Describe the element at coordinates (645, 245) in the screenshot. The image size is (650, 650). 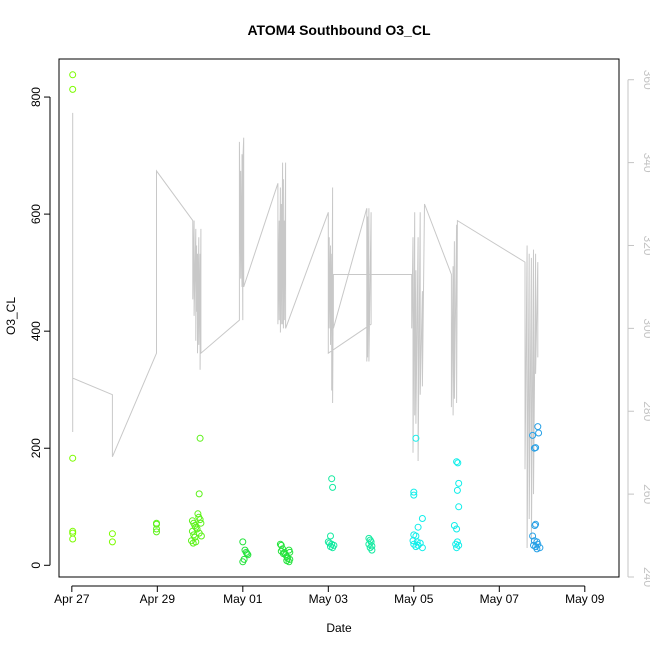
I see `y2-tick-label: 320` at that location.